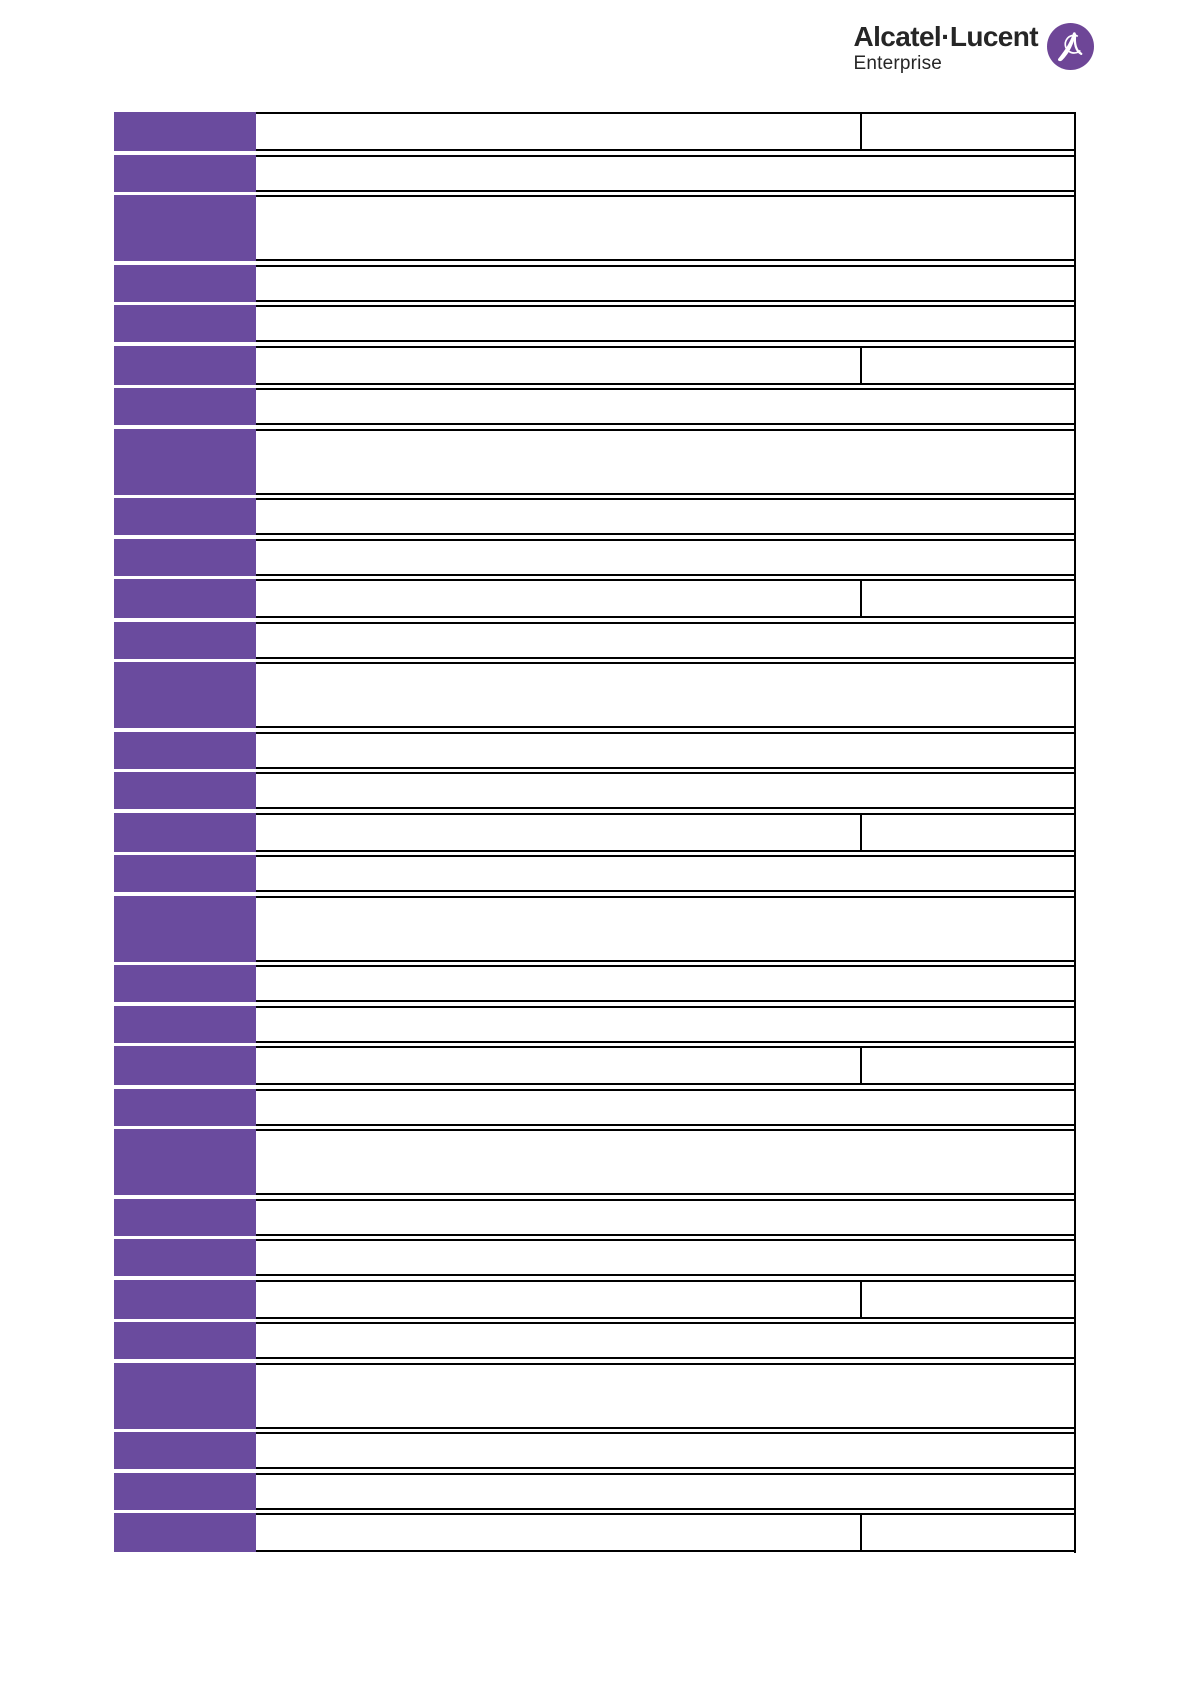 The image size is (1191, 1684). I want to click on table-right-border, so click(1075, 832).